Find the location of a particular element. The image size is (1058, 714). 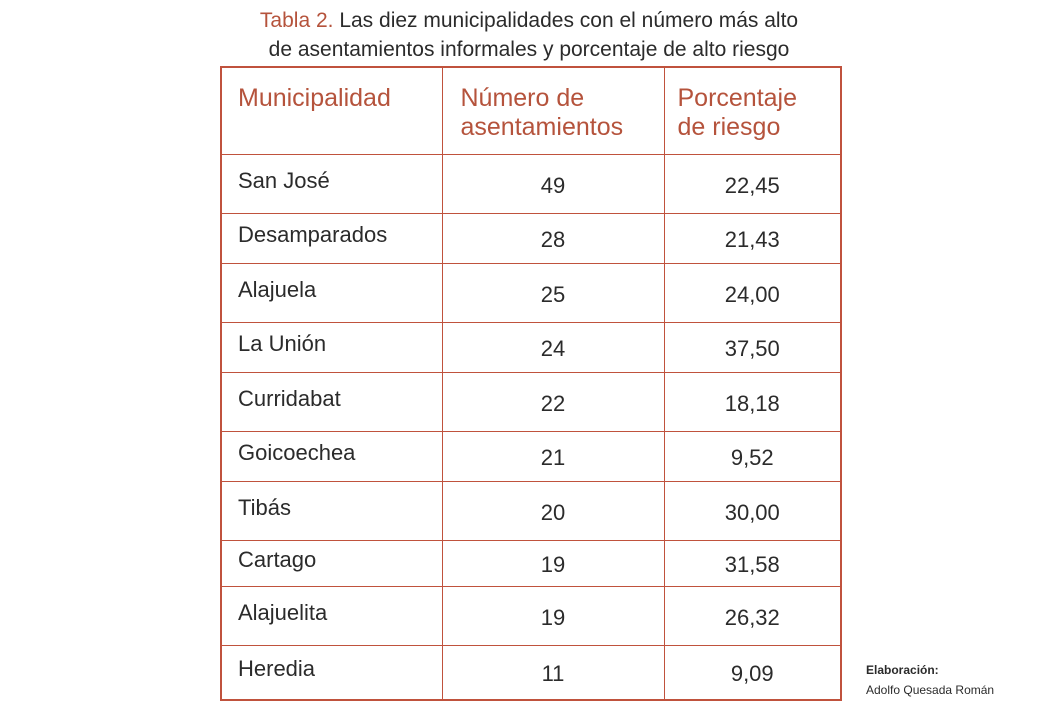

cell-asentamientos: 25 is located at coordinates (553, 292).